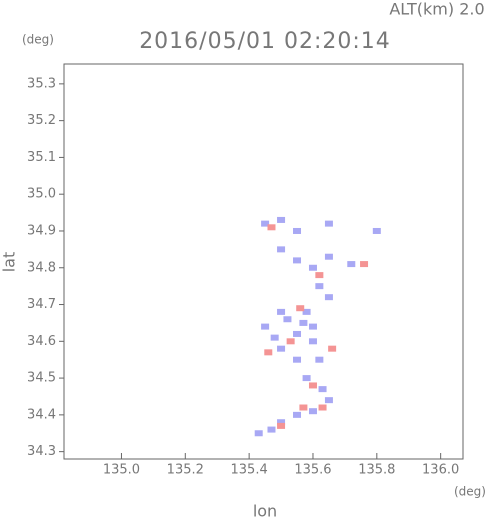 This screenshot has width=491, height=521. What do you see at coordinates (41, 414) in the screenshot?
I see `y-tick-label: 34.4` at bounding box center [41, 414].